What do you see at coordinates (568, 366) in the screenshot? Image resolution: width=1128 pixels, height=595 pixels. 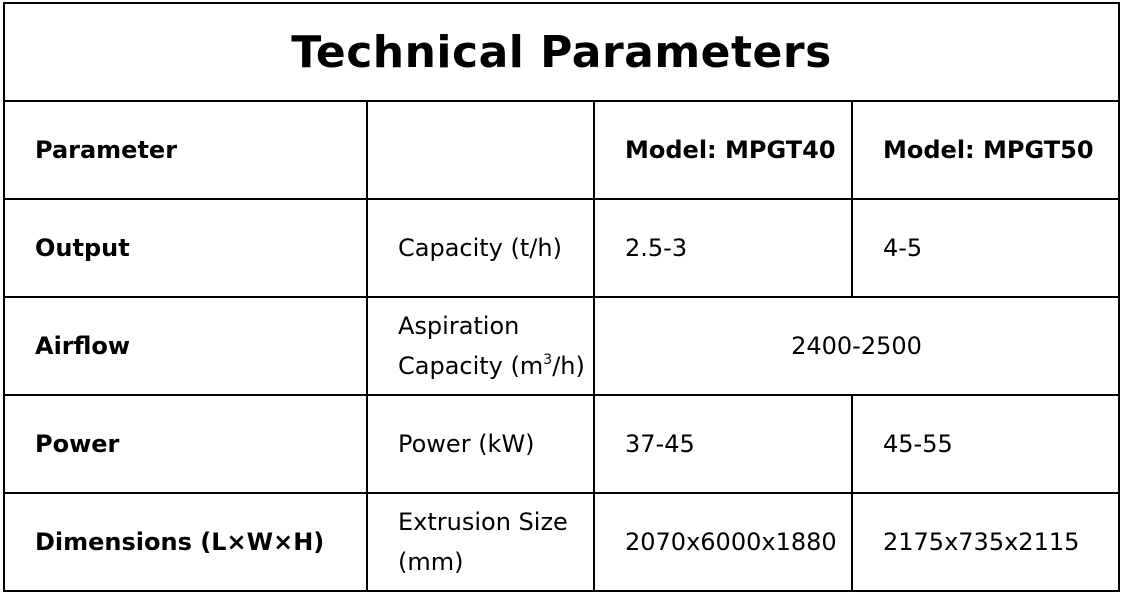 I see `metric-aspiration-unit-post: /h)` at bounding box center [568, 366].